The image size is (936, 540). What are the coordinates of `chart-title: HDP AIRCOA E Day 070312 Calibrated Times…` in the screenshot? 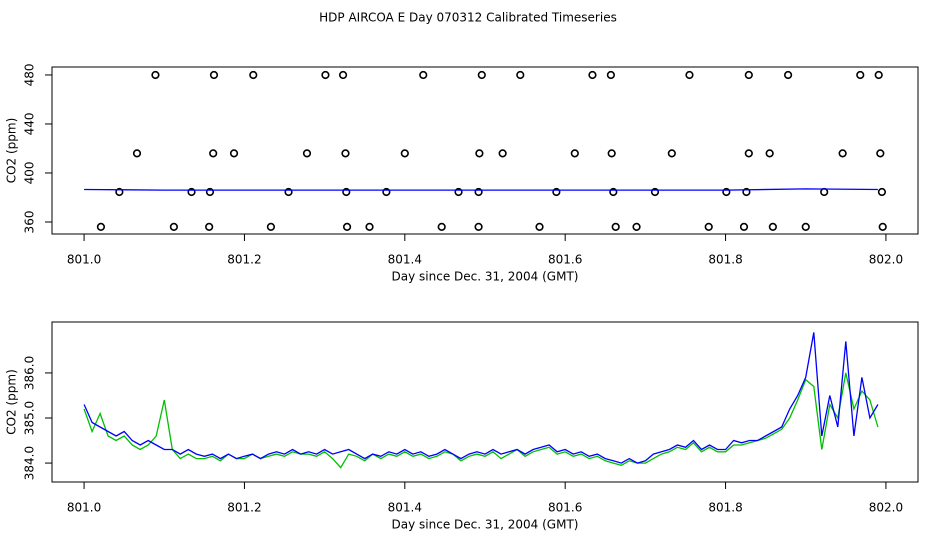 It's located at (468, 18).